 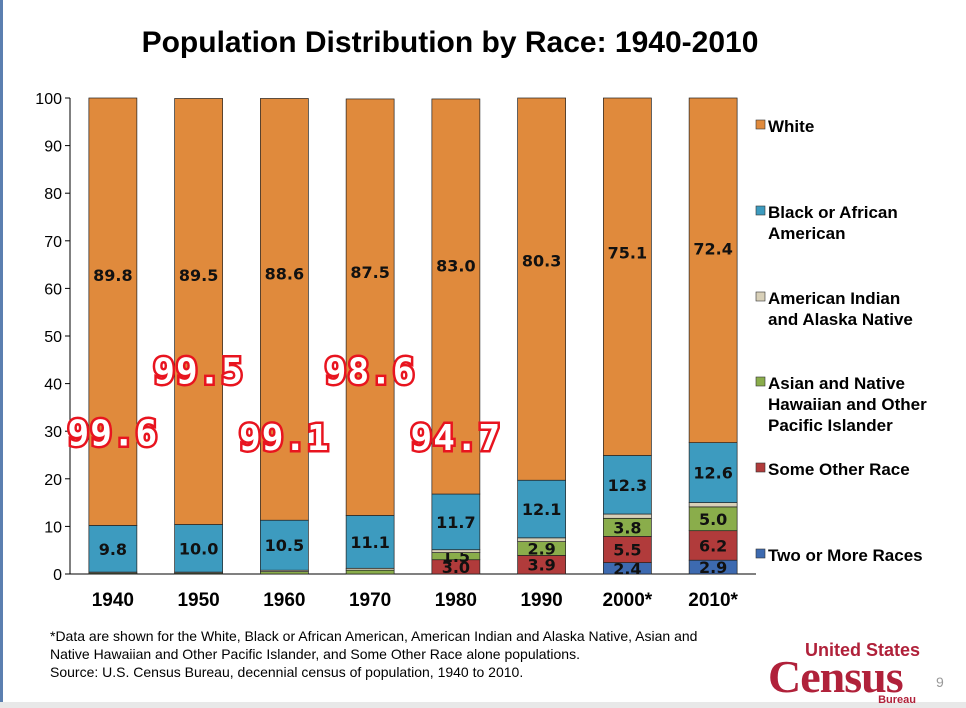 What do you see at coordinates (940, 682) in the screenshot?
I see `page-number: 9` at bounding box center [940, 682].